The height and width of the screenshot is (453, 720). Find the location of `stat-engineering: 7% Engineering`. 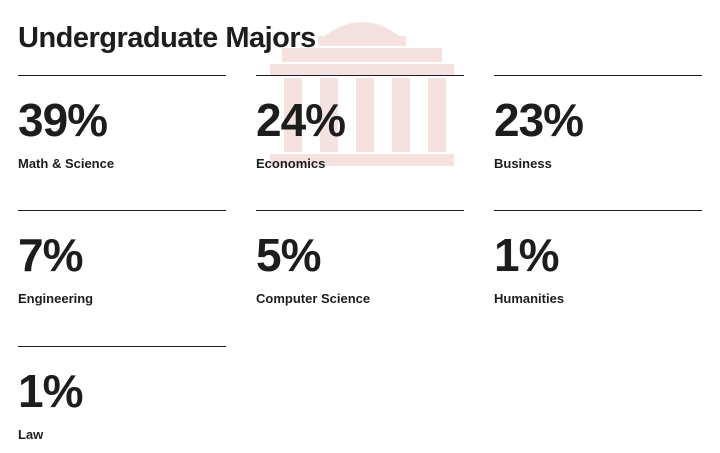

stat-engineering: 7% Engineering is located at coordinates (122, 258).